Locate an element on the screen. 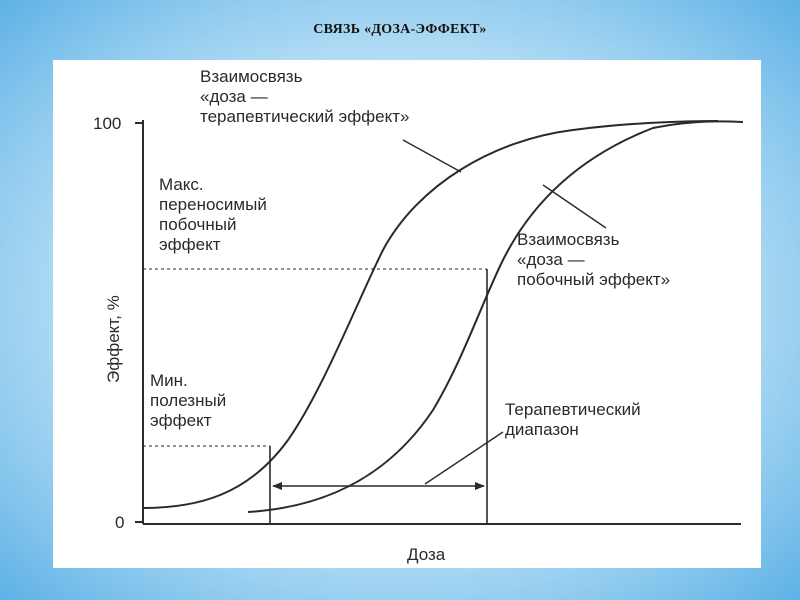 This screenshot has width=800, height=600. leader-therapeutic-range is located at coordinates (464, 458).